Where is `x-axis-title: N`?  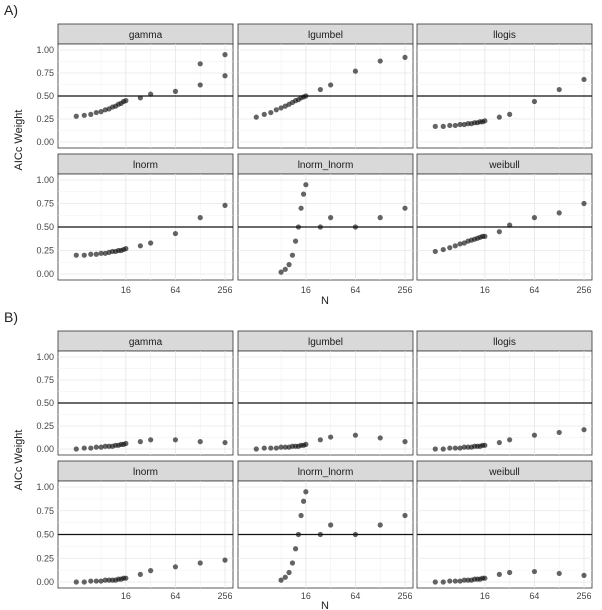 x-axis-title: N is located at coordinates (325, 301).